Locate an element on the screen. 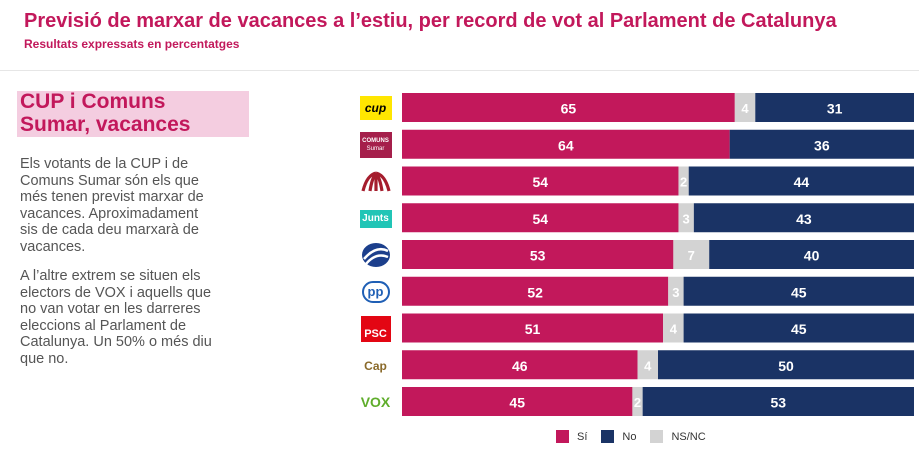 This screenshot has height=461, width=919. bar-no-cap is located at coordinates (786, 365).